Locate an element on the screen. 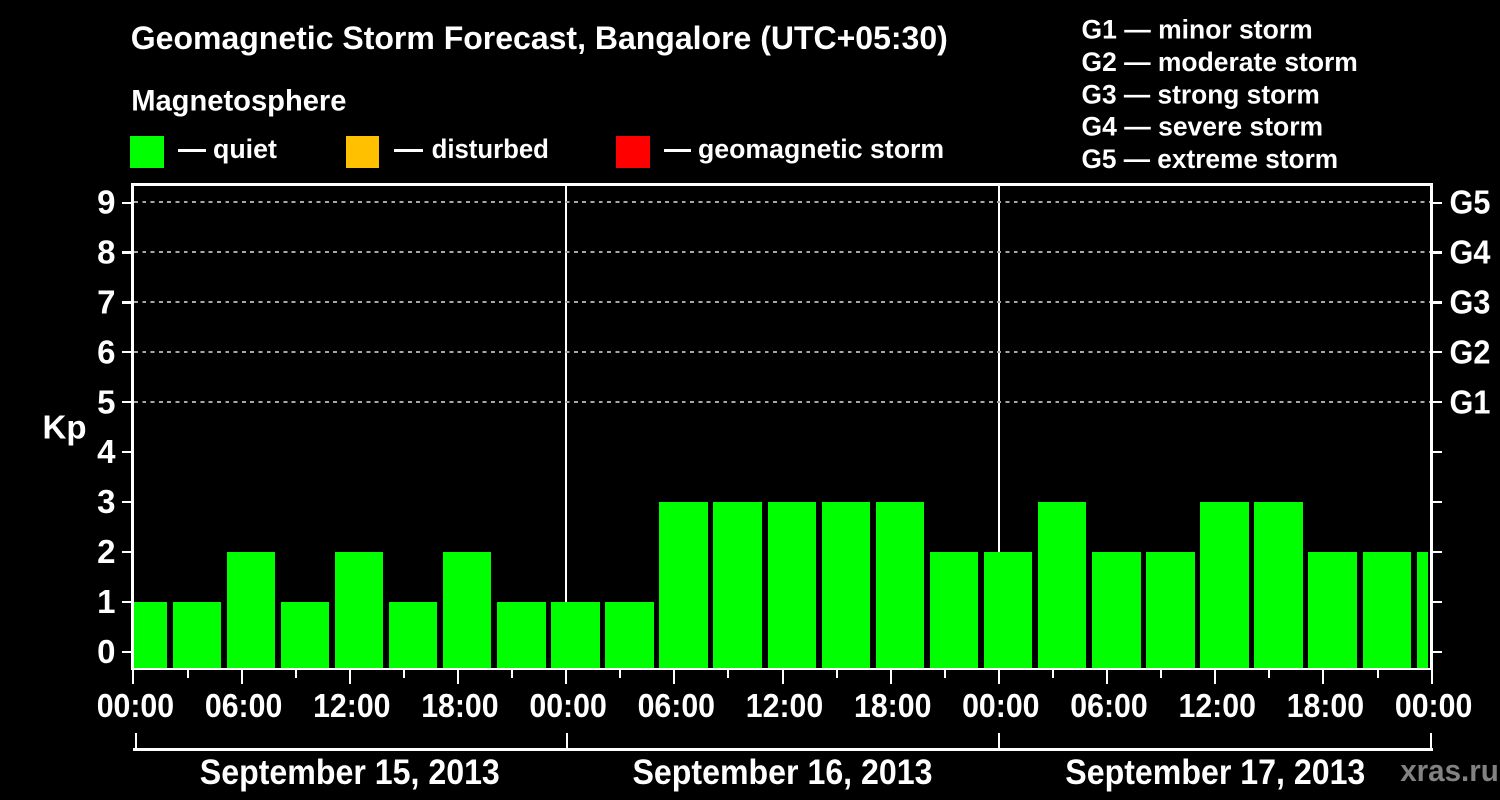 This screenshot has height=800, width=1500. svg-text: 3 is located at coordinates (106, 501).